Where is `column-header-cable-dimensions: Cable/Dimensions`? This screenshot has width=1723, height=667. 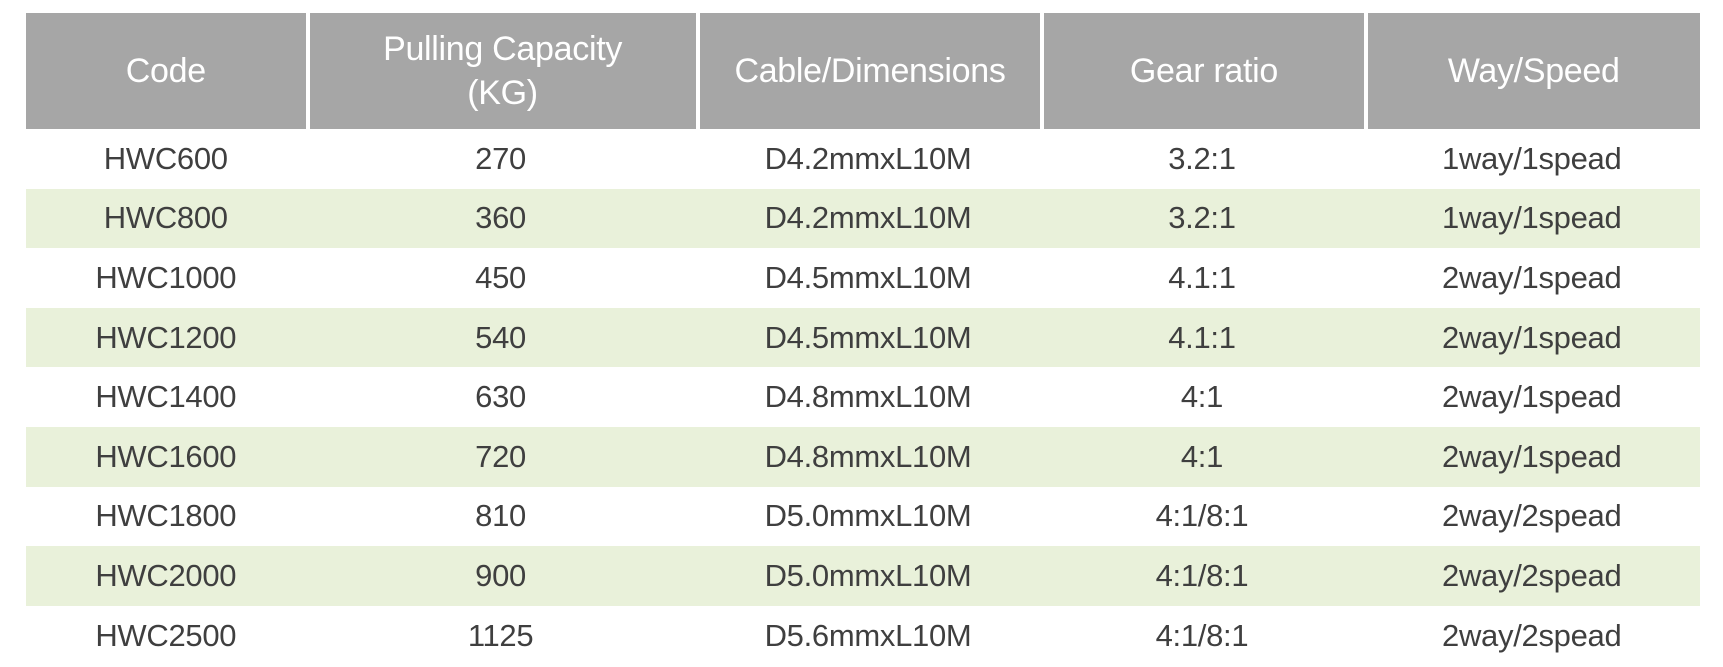
column-header-cable-dimensions: Cable/Dimensions is located at coordinates (868, 71).